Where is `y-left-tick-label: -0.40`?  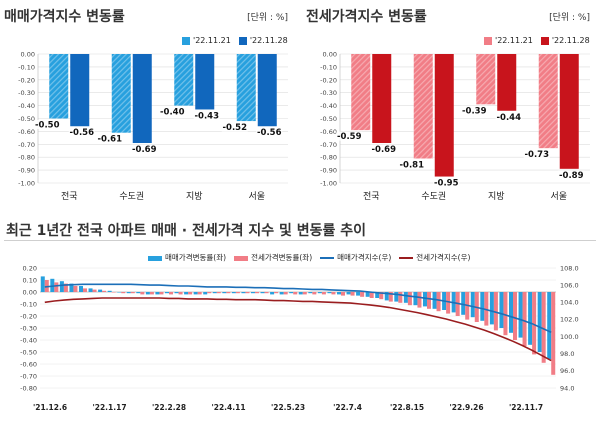 y-left-tick-label: -0.40 is located at coordinates (28, 340).